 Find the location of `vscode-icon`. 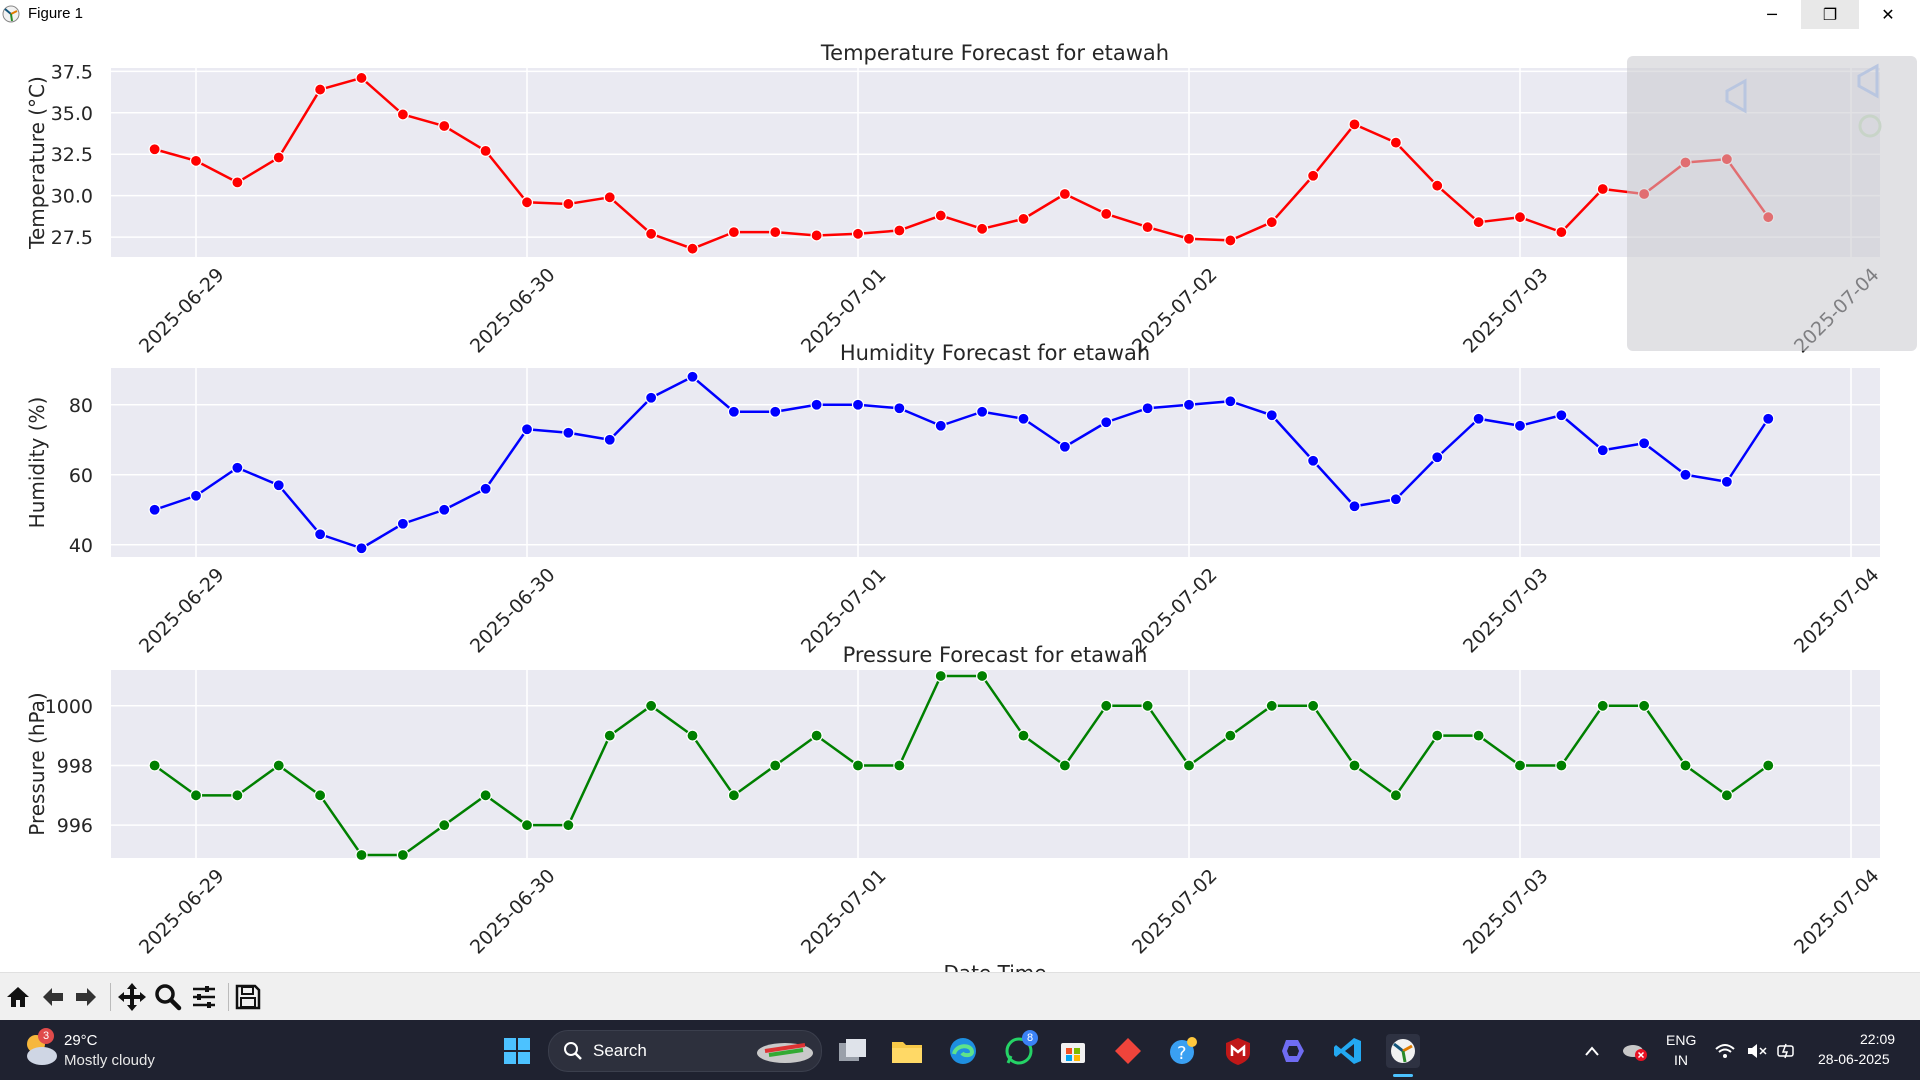

vscode-icon is located at coordinates (1348, 1051).